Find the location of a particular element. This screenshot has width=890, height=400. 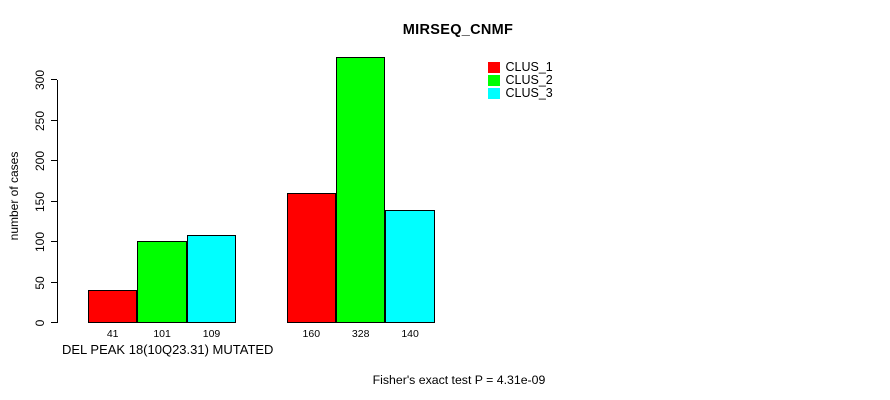

chart-title: MIRSEQ_CNMF is located at coordinates (458, 30).